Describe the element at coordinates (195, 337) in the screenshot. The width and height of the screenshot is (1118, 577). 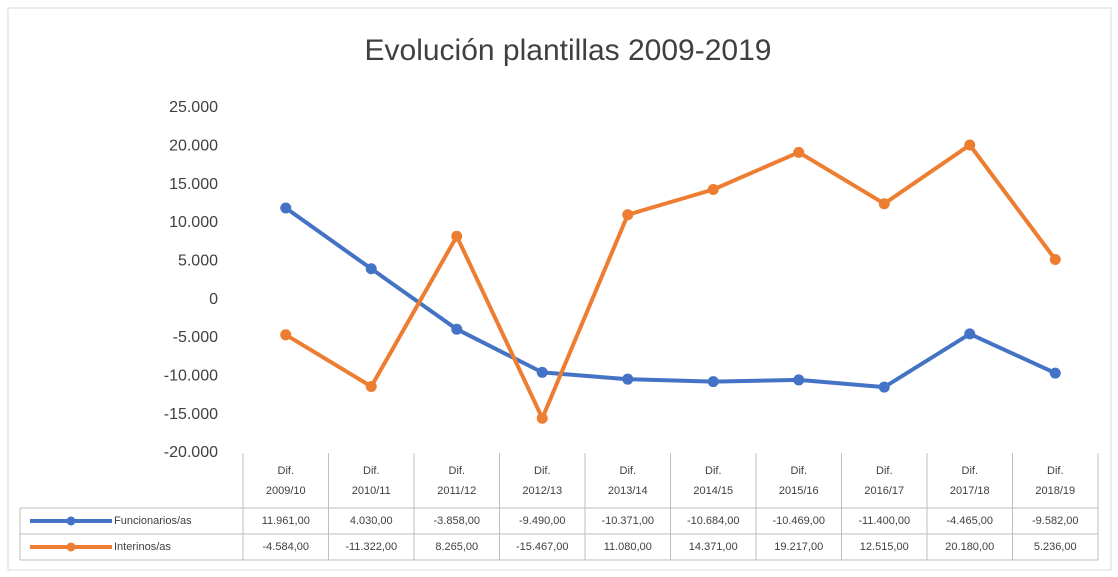
I see `y-tick-label: -5.000` at that location.